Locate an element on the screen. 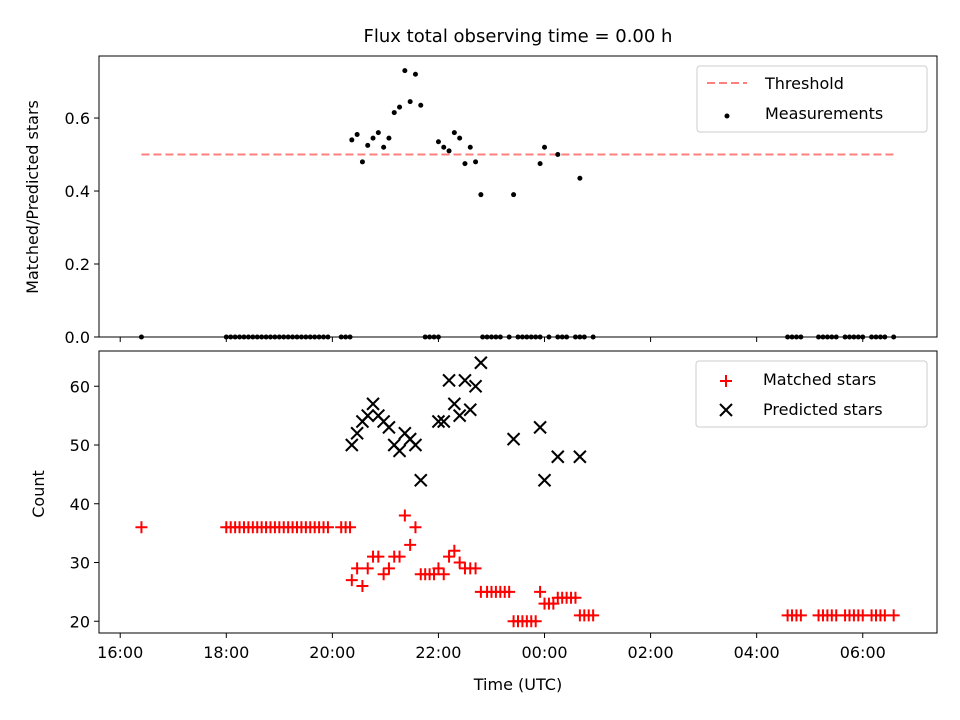 The width and height of the screenshot is (960, 720). top-y-tick-label: 0.2 is located at coordinates (77, 264).